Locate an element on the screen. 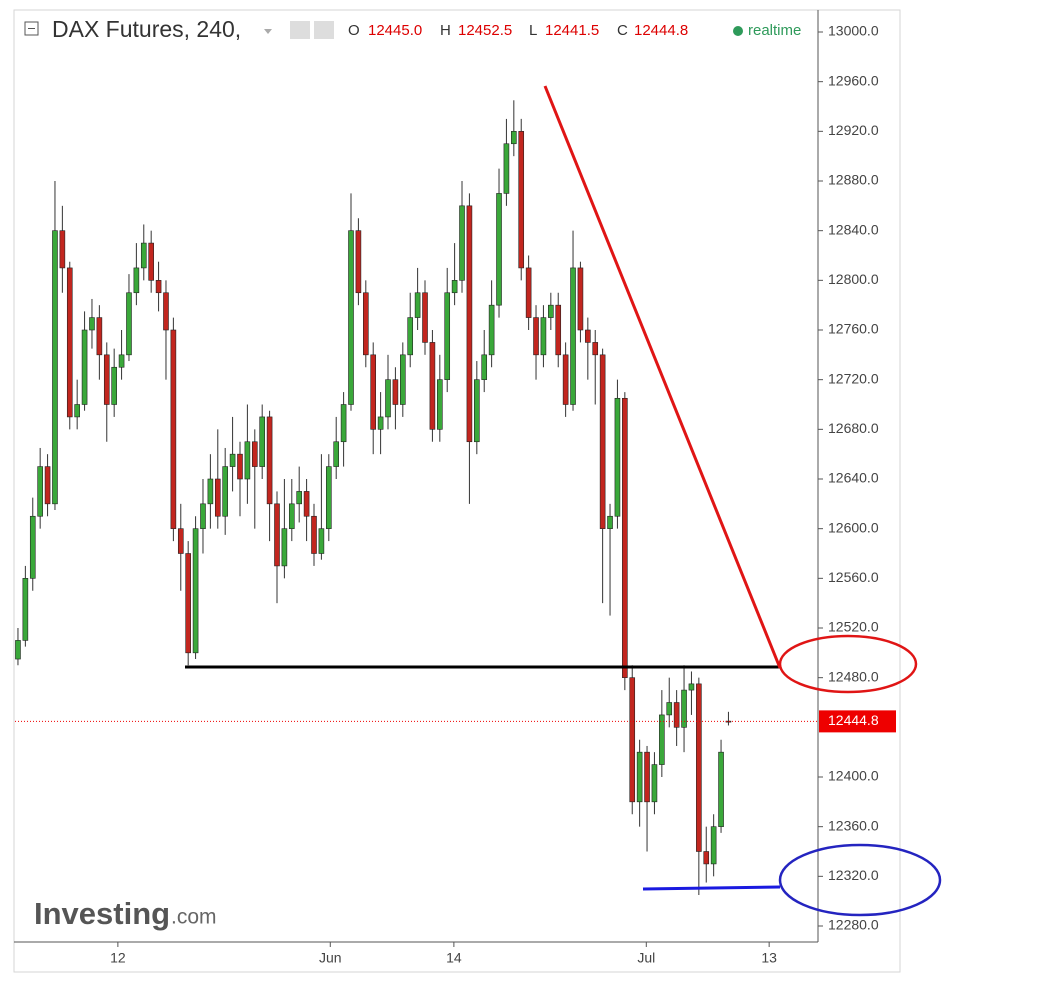  y-tick-label: 12360.0 is located at coordinates (853, 825).